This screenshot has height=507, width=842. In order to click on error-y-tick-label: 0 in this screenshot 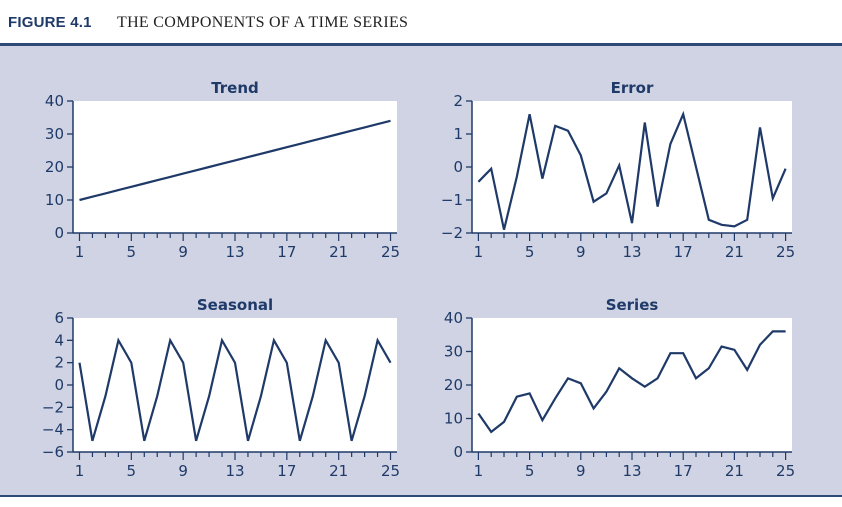, I will do `click(458, 167)`.